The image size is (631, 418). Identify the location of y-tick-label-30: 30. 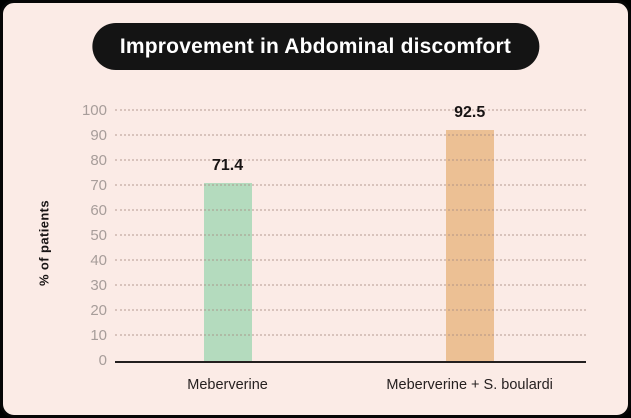
(98, 285).